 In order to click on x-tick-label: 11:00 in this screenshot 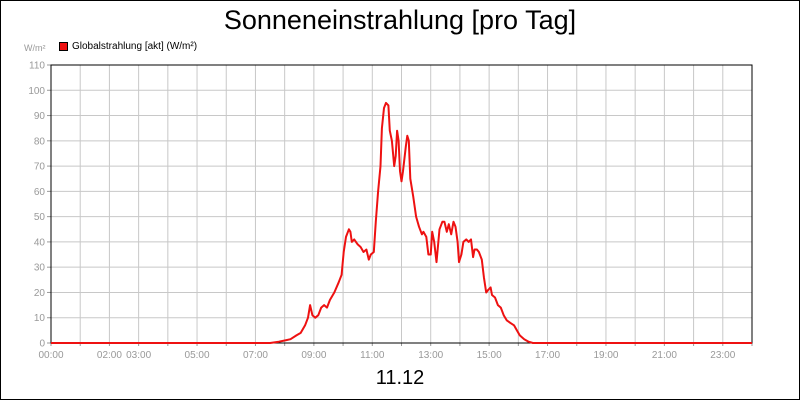, I will do `click(372, 355)`.